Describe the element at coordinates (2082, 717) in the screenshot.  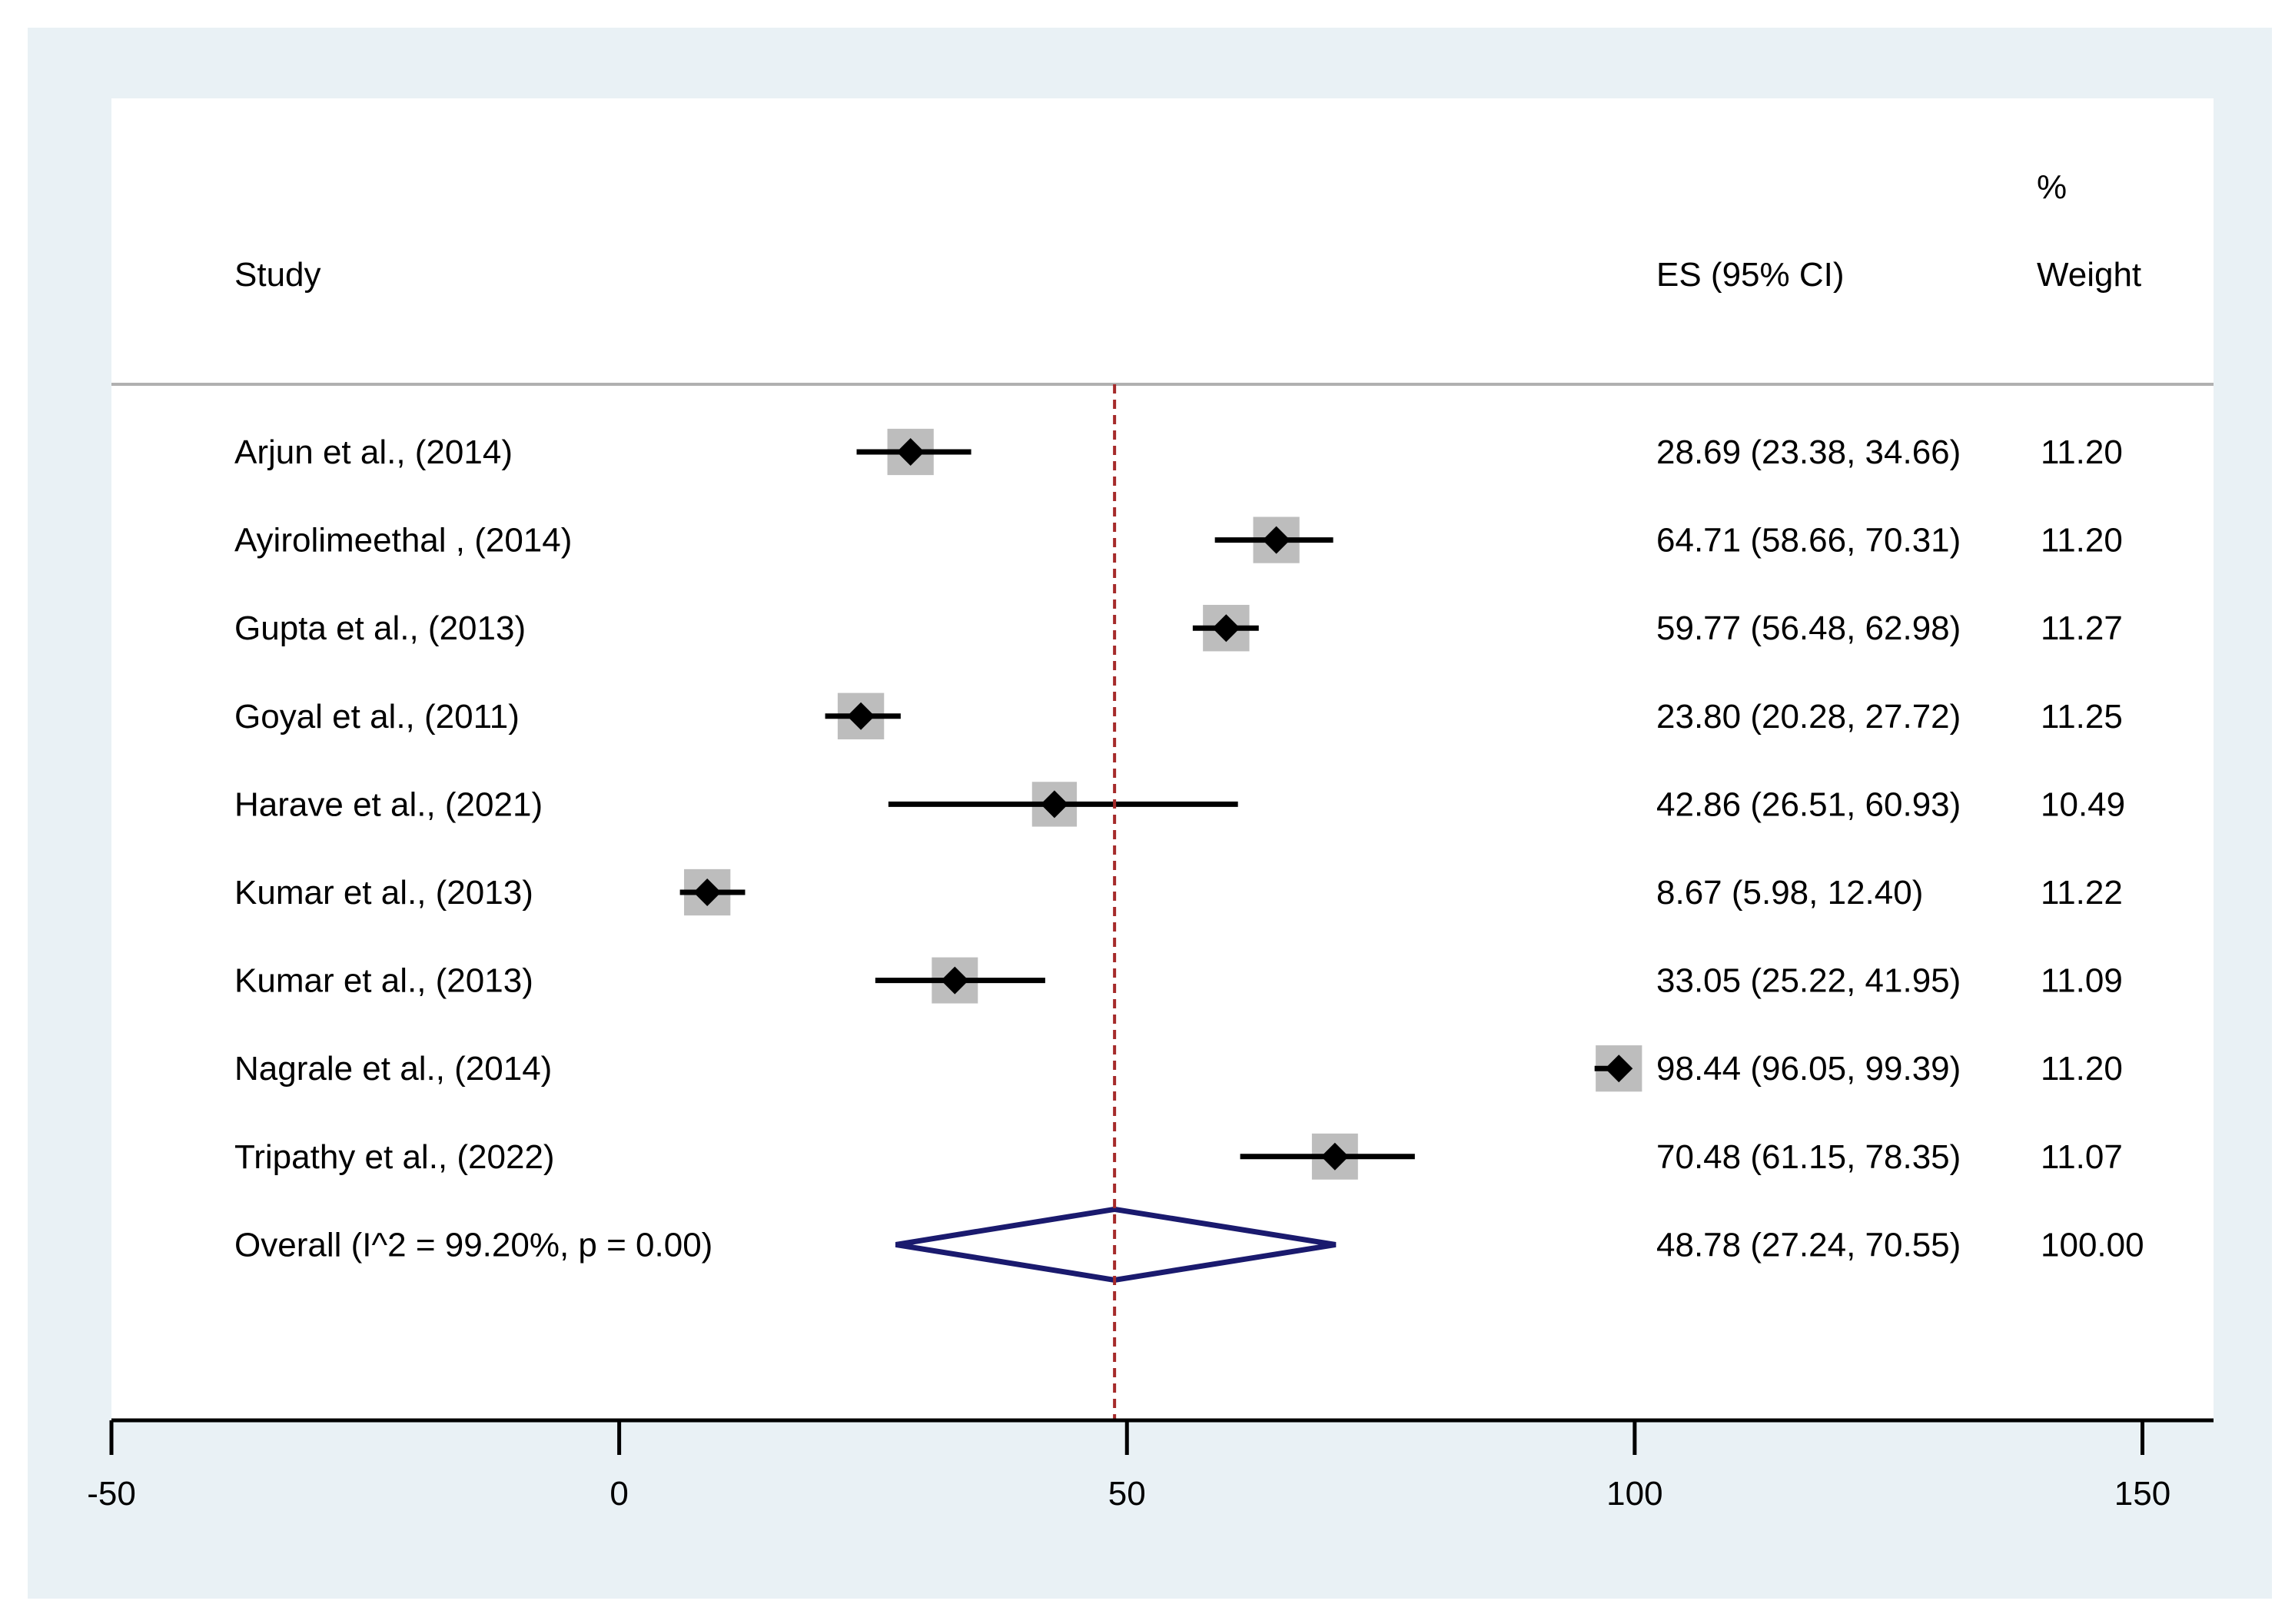
I see `weight-value: 11.25` at that location.